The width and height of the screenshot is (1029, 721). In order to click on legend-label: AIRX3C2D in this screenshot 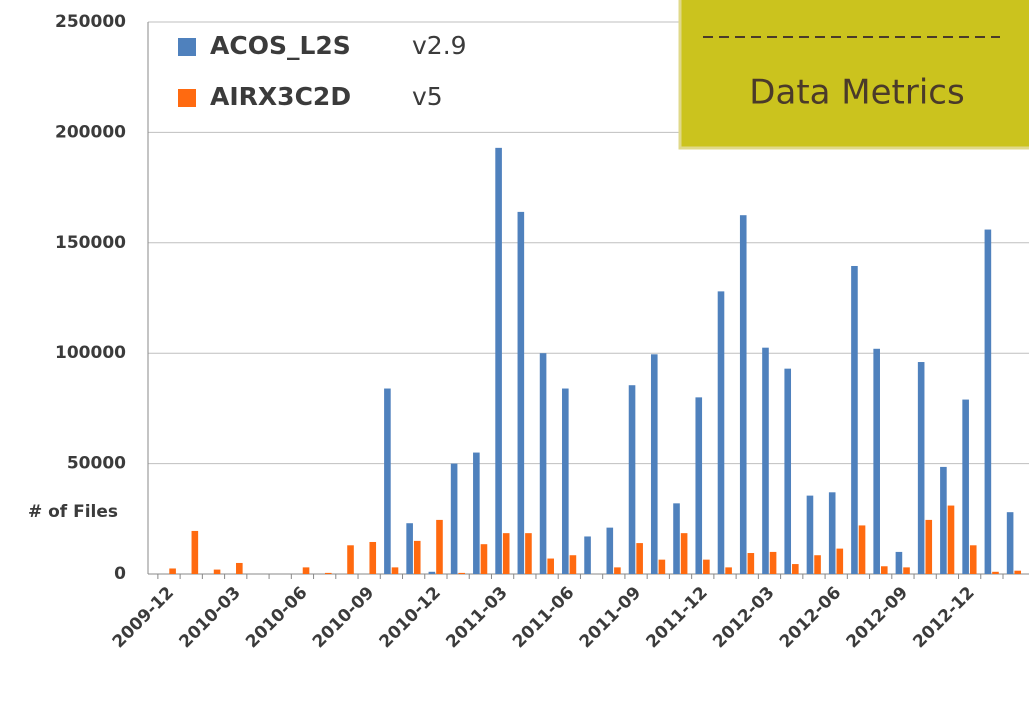, I will do `click(280, 96)`.